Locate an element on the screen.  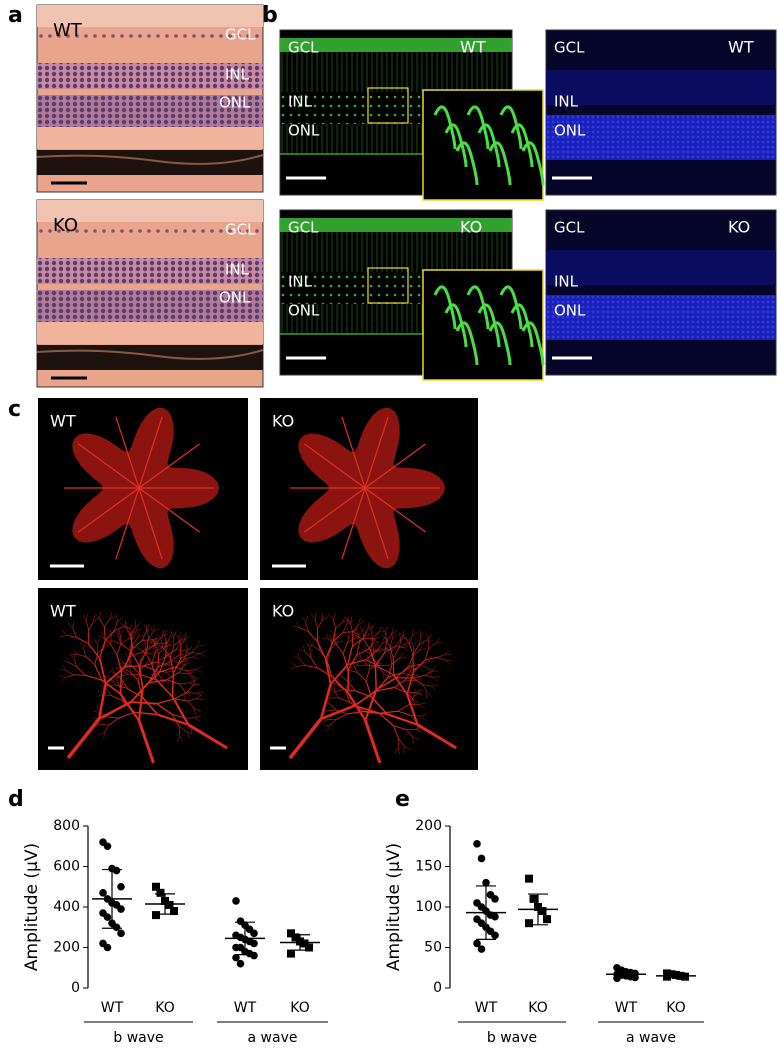
y-tick-label: 600 is located at coordinates (66, 867).